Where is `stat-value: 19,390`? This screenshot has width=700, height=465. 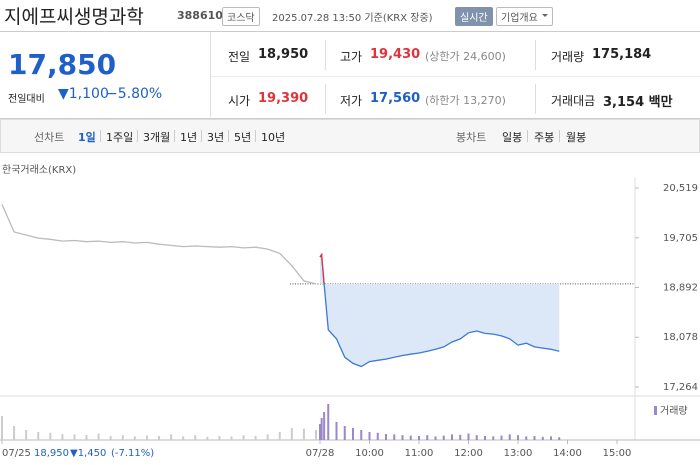
stat-value: 19,390 is located at coordinates (283, 98).